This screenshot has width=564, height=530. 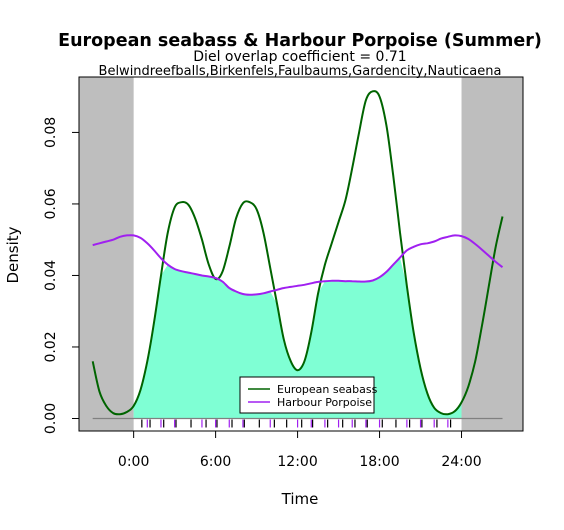 What do you see at coordinates (300, 499) in the screenshot?
I see `x-axis-label: Time` at bounding box center [300, 499].